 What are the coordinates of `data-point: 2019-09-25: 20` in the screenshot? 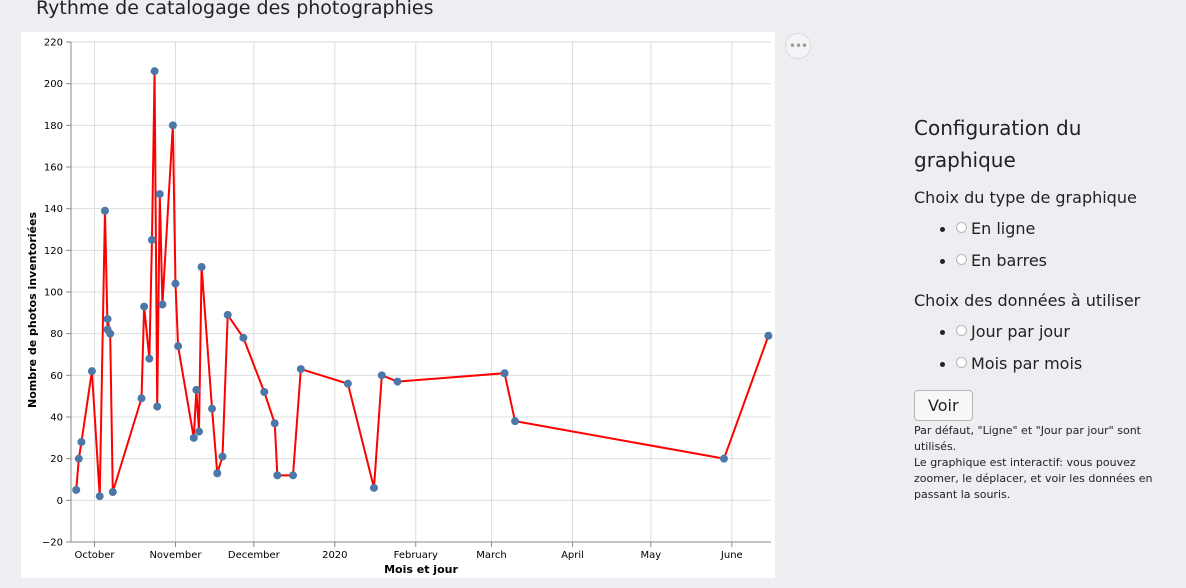 It's located at (78, 458).